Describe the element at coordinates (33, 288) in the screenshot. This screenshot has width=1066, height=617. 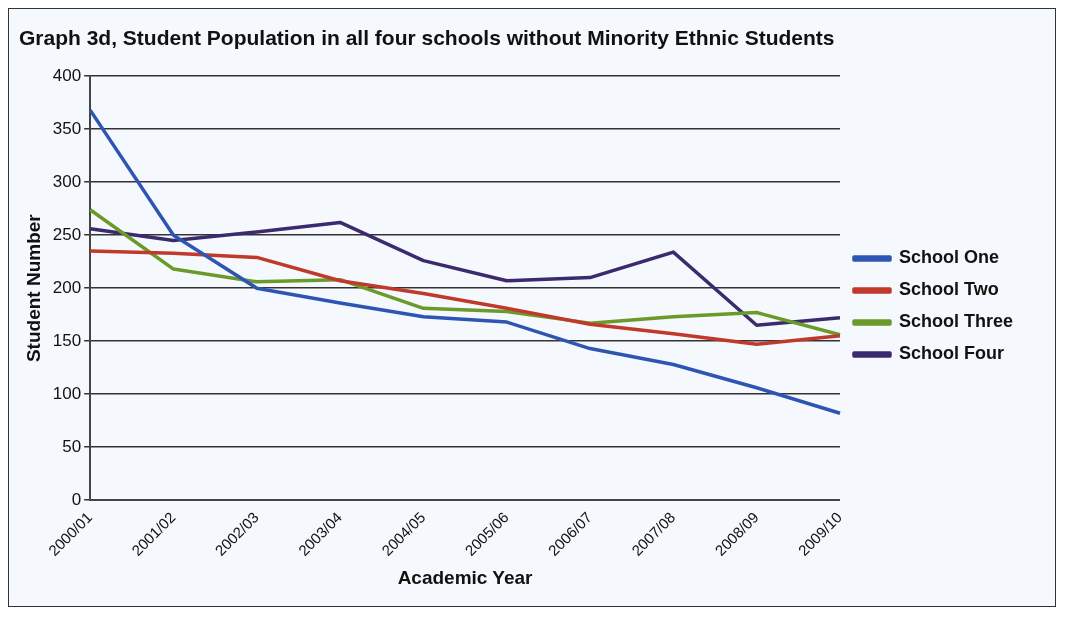
I see `y-axis-title: Student Number` at that location.